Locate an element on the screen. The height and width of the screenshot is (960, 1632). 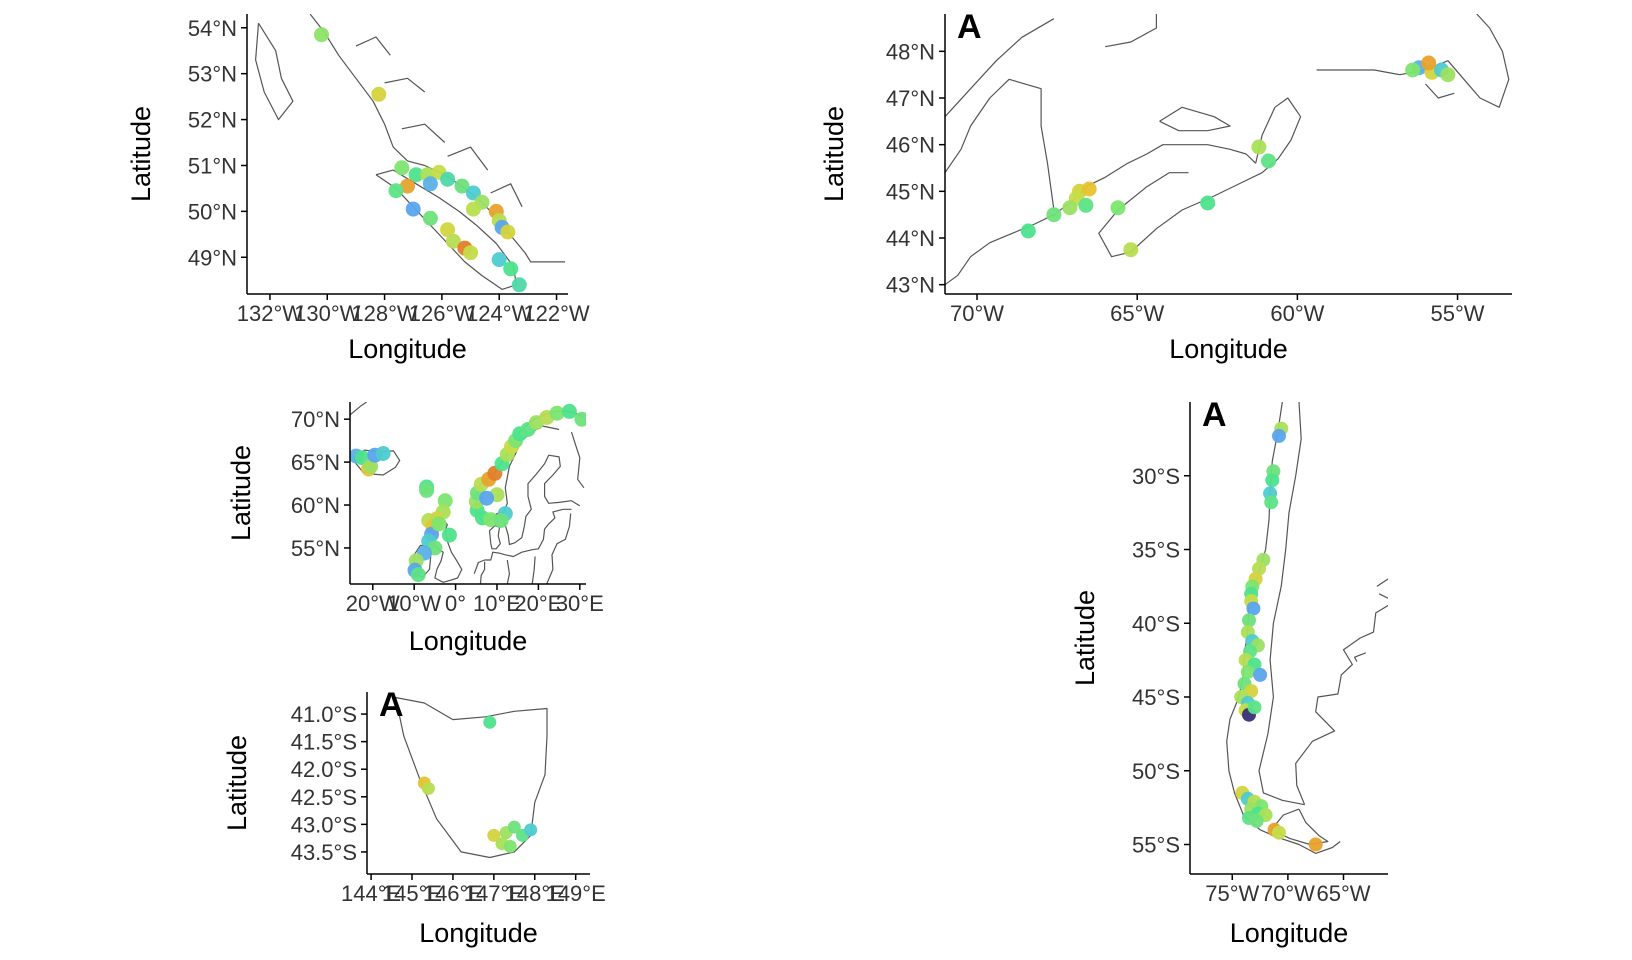
y-tick-label: 52°N is located at coordinates (212, 120).